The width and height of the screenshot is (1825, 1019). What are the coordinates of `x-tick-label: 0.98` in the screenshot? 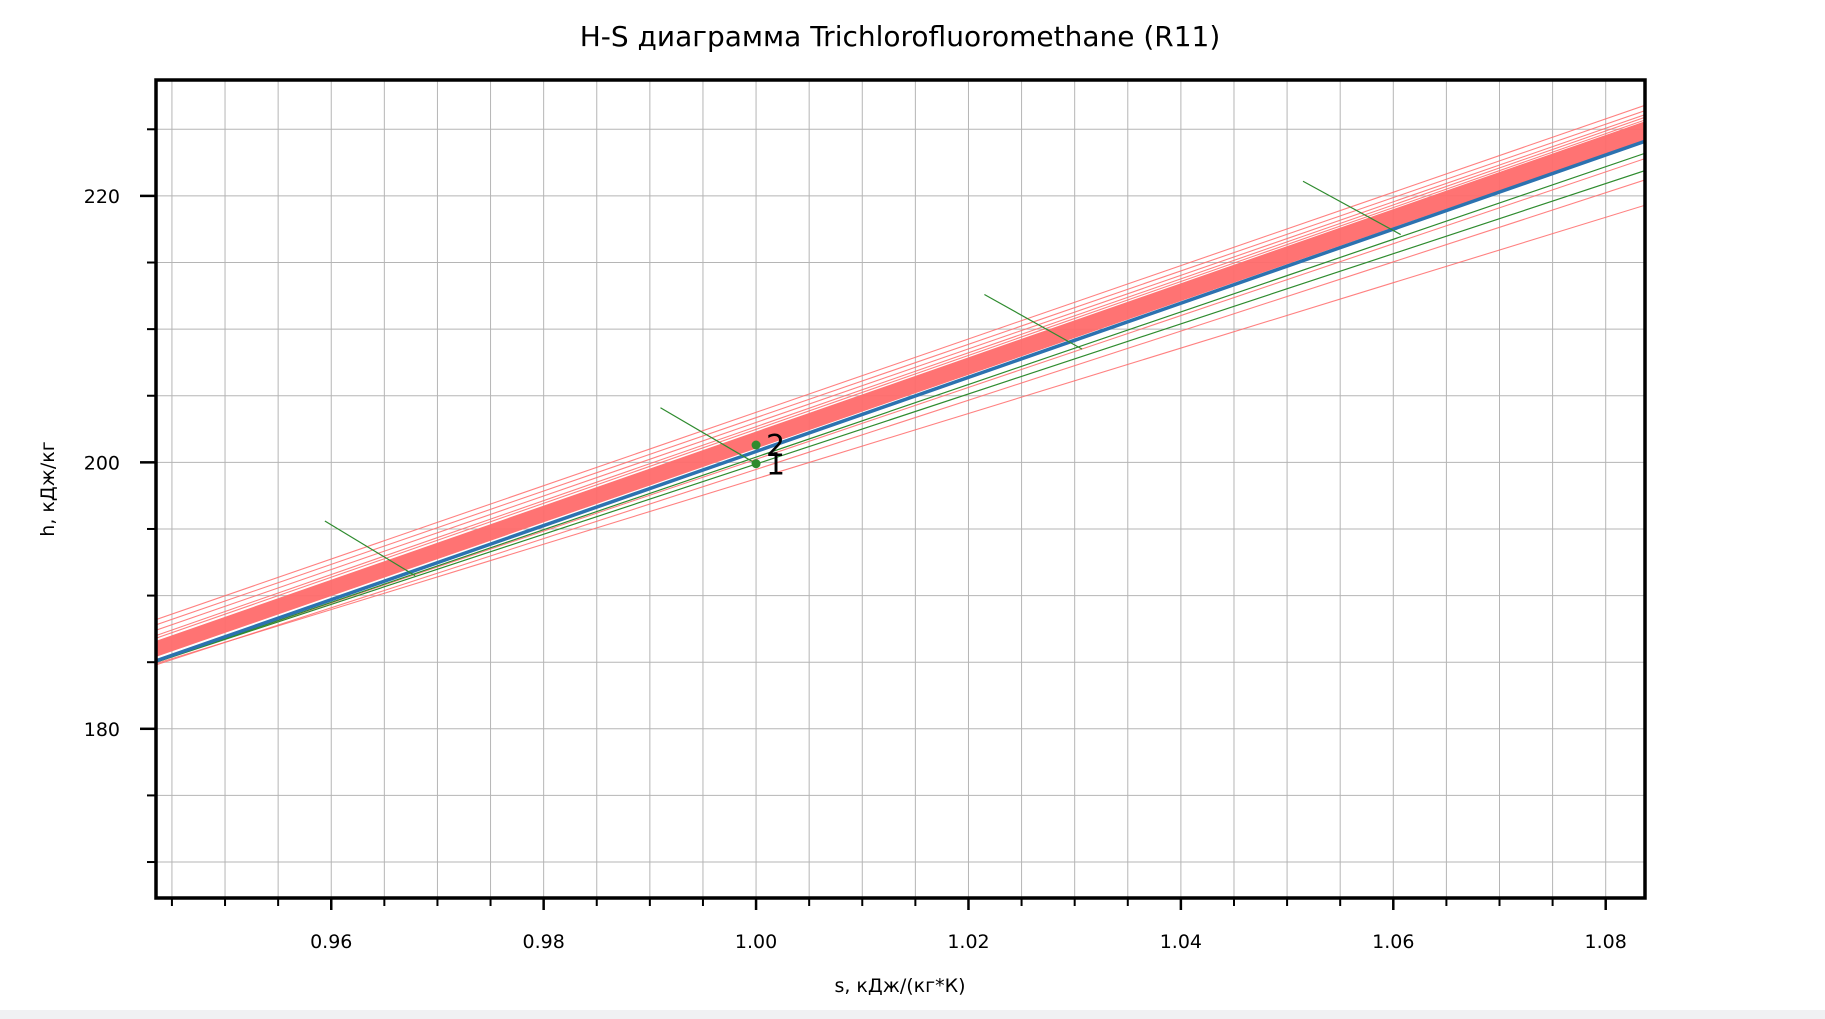 It's located at (543, 942).